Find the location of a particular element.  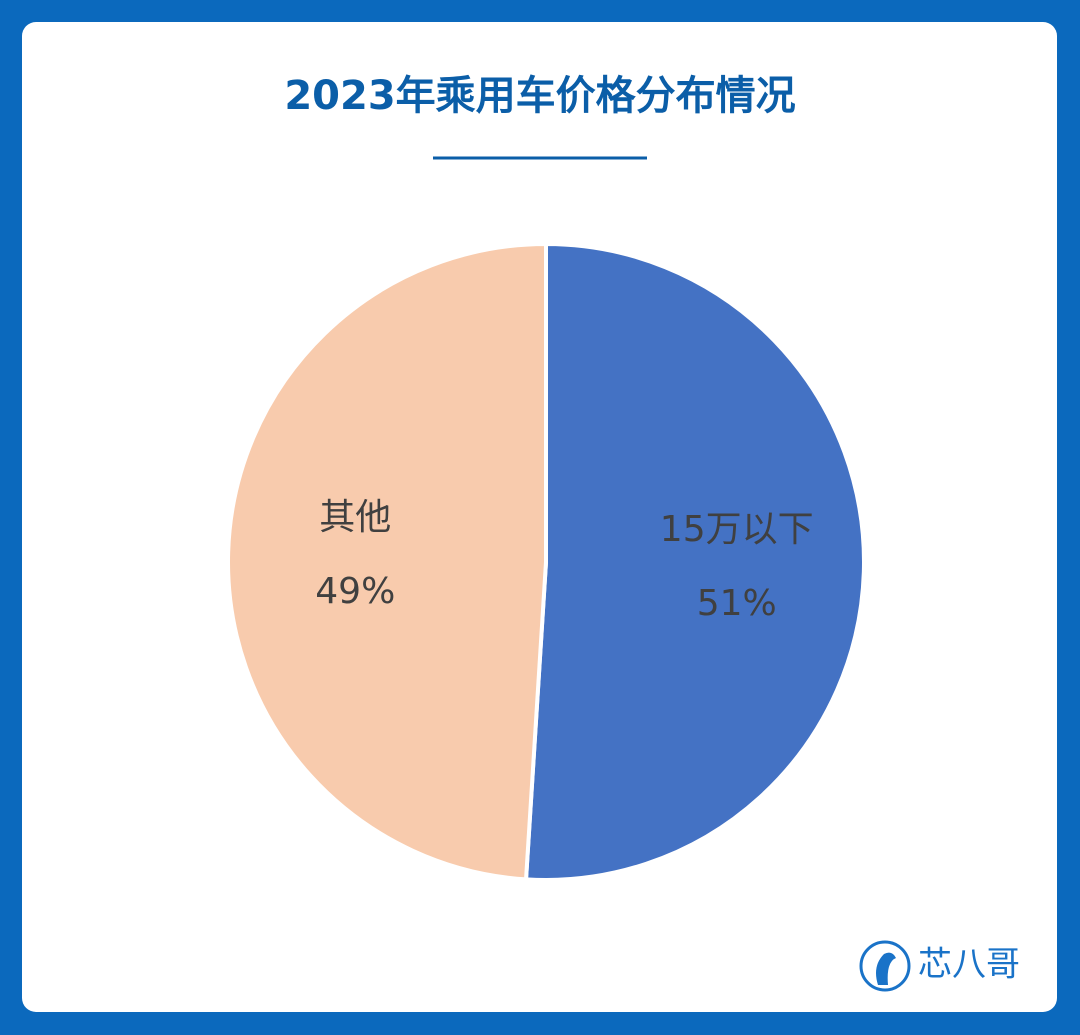

slice-value-label: 49% is located at coordinates (355, 591).